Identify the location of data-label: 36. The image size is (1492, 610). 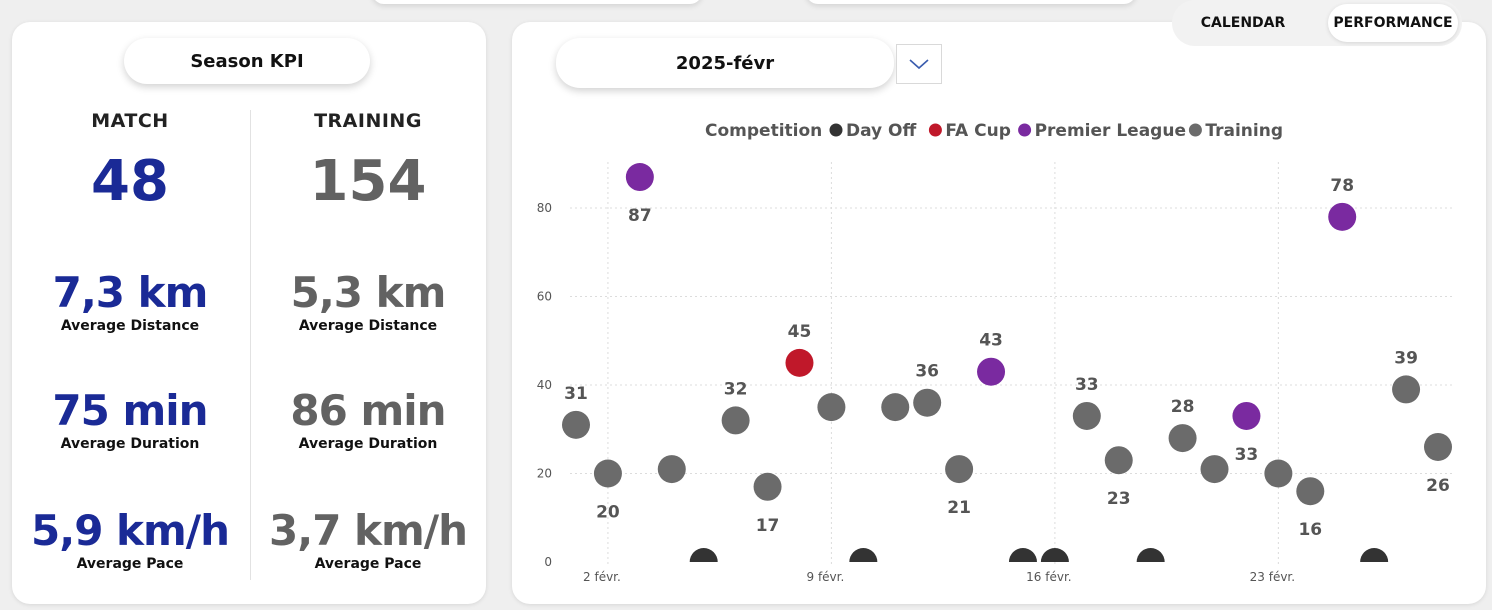
(927, 372).